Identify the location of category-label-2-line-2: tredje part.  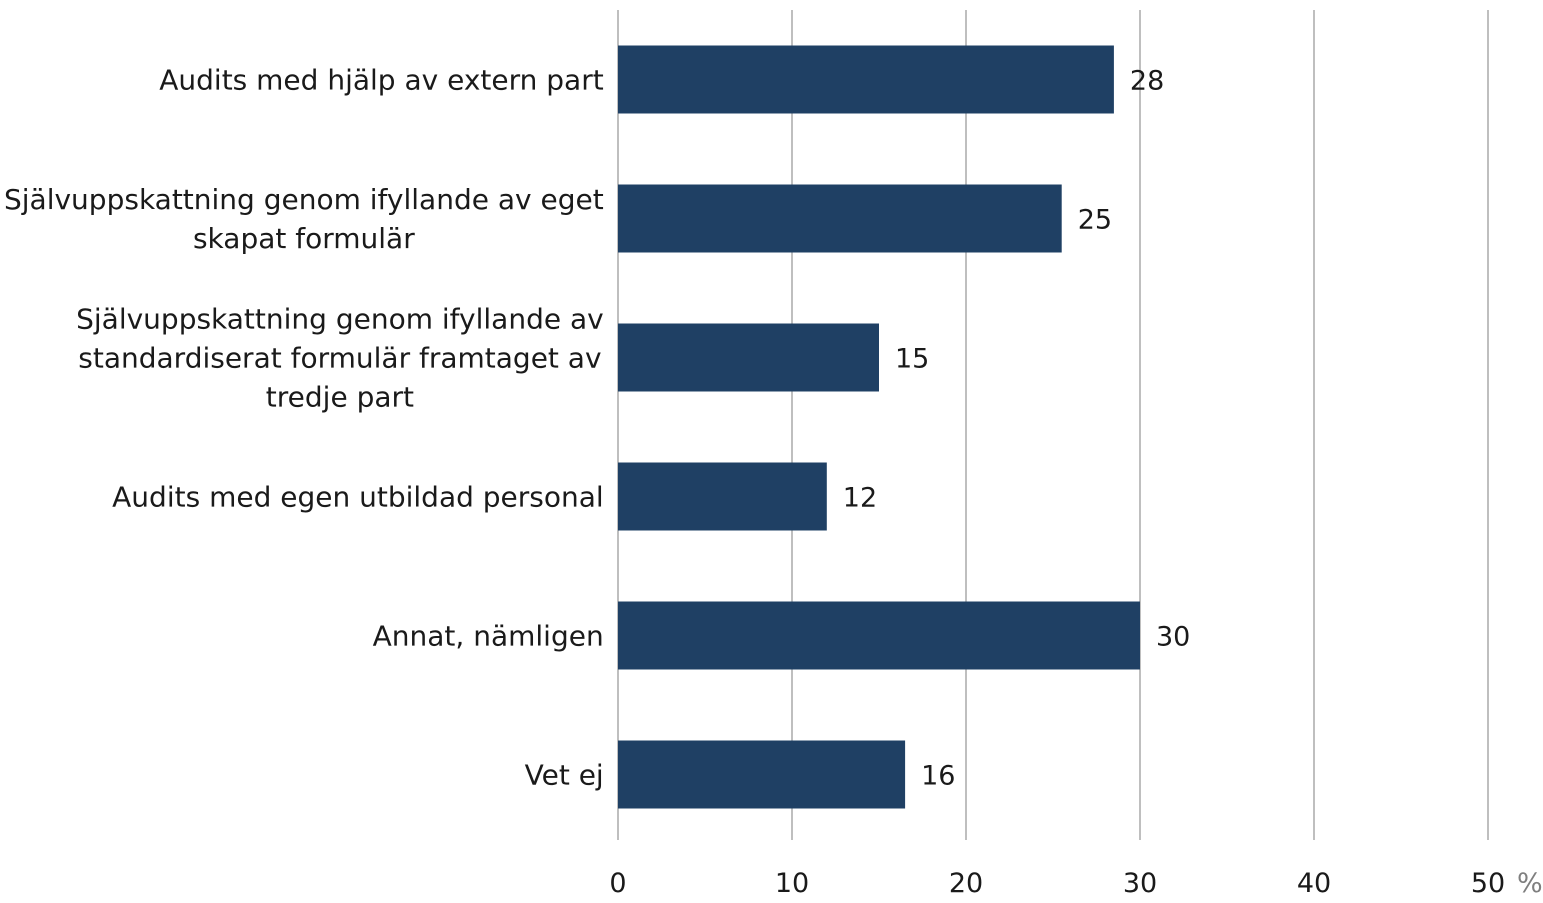
(340, 397).